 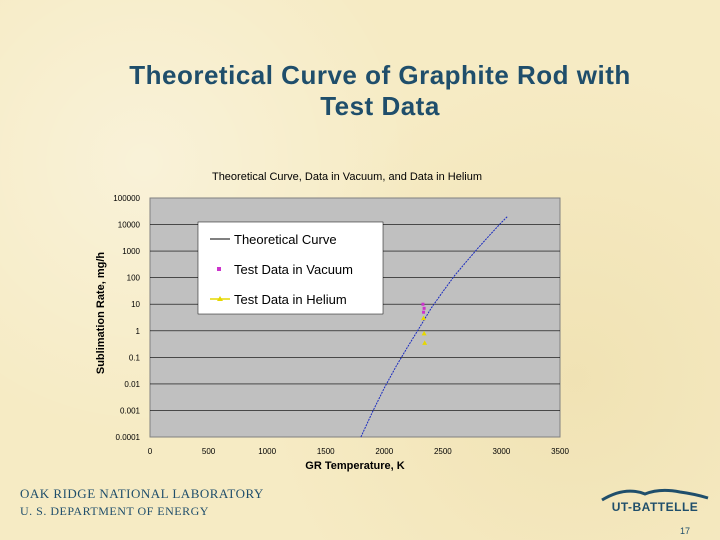 I want to click on footer-dept-name: U. S. DEPARTMENT OF ENERGY, so click(x=114, y=511).